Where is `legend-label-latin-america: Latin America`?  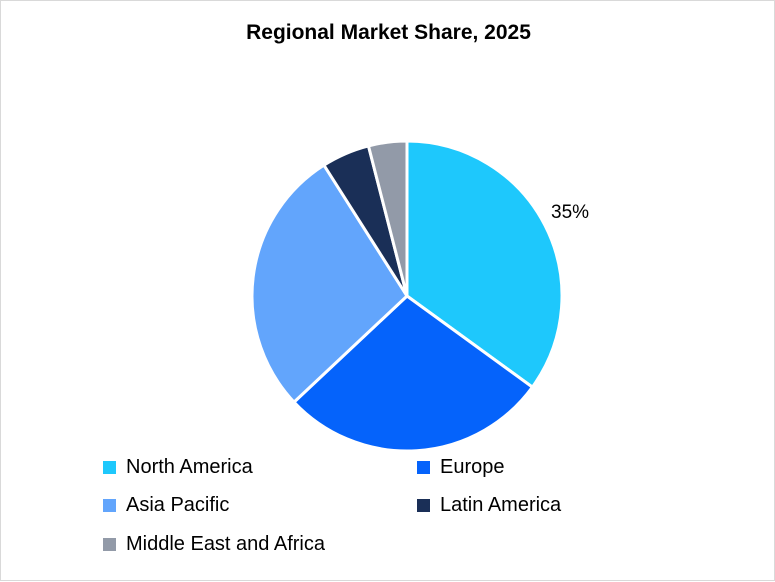 legend-label-latin-america: Latin America is located at coordinates (501, 505).